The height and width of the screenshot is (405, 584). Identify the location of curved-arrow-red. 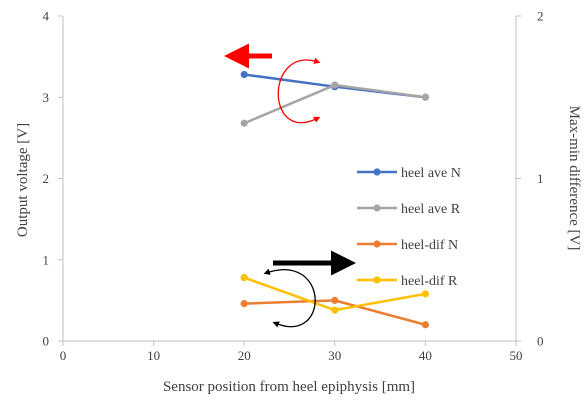
(299, 90).